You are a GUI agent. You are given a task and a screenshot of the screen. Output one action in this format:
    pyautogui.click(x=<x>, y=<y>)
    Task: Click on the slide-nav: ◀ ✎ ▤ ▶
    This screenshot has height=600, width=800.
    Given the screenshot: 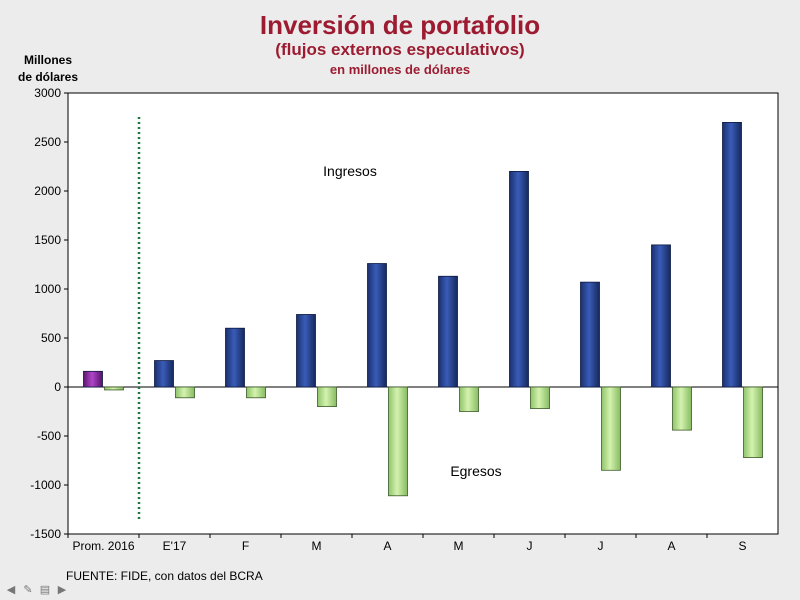 What is the action you would take?
    pyautogui.click(x=36, y=590)
    